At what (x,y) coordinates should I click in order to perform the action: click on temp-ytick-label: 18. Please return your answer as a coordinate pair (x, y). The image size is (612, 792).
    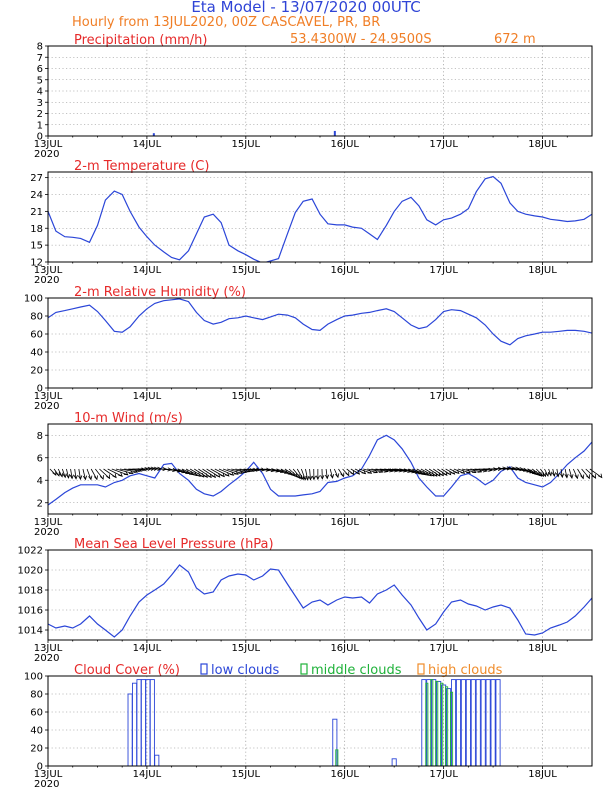
    Looking at the image, I should click on (36, 229).